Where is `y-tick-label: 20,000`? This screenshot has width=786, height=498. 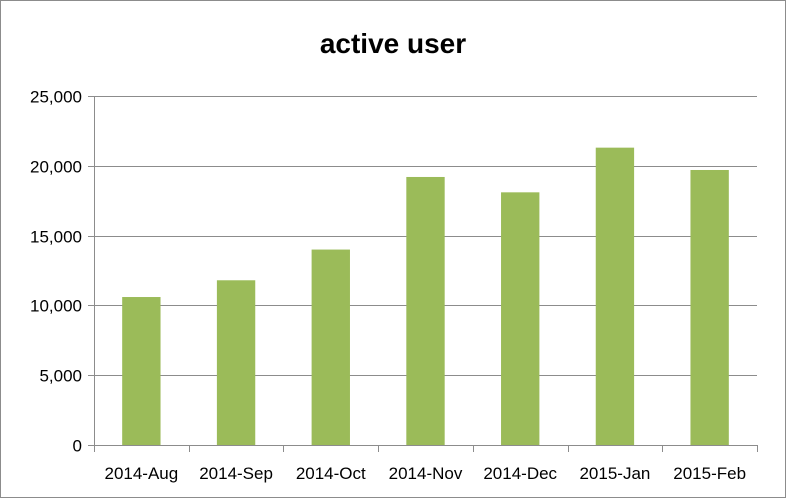
y-tick-label: 20,000 is located at coordinates (56, 167).